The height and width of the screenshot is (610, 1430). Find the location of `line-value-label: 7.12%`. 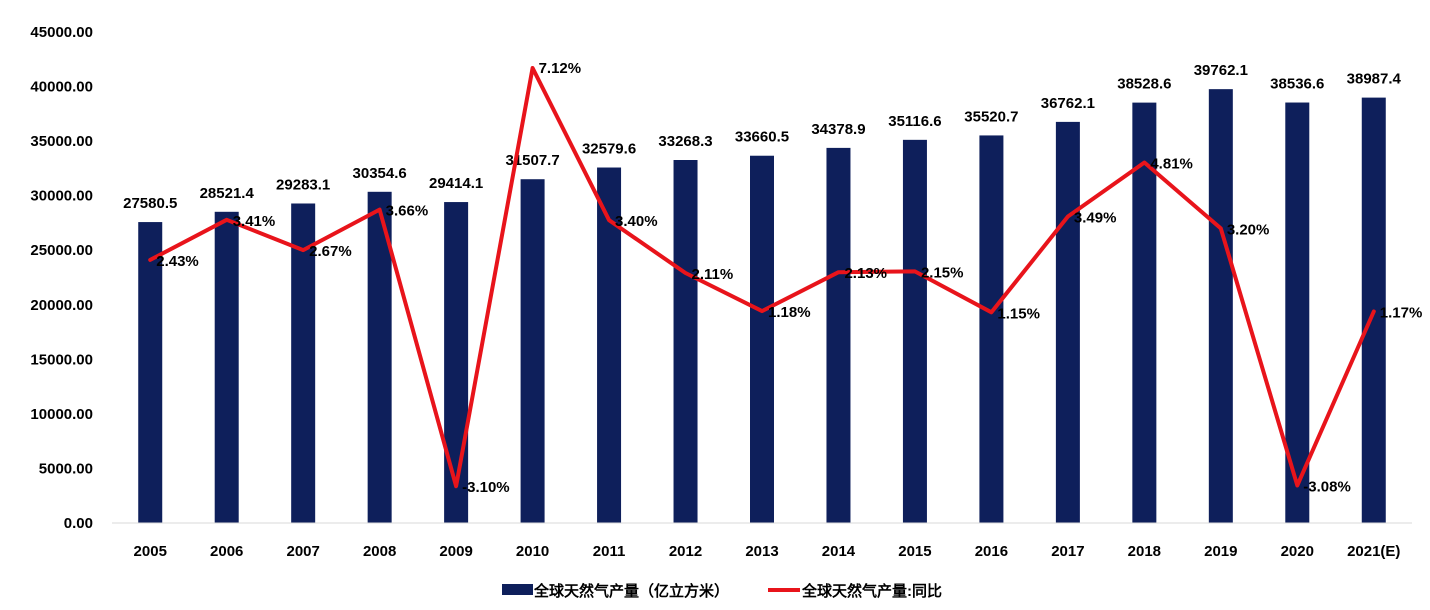

line-value-label: 7.12% is located at coordinates (560, 68).